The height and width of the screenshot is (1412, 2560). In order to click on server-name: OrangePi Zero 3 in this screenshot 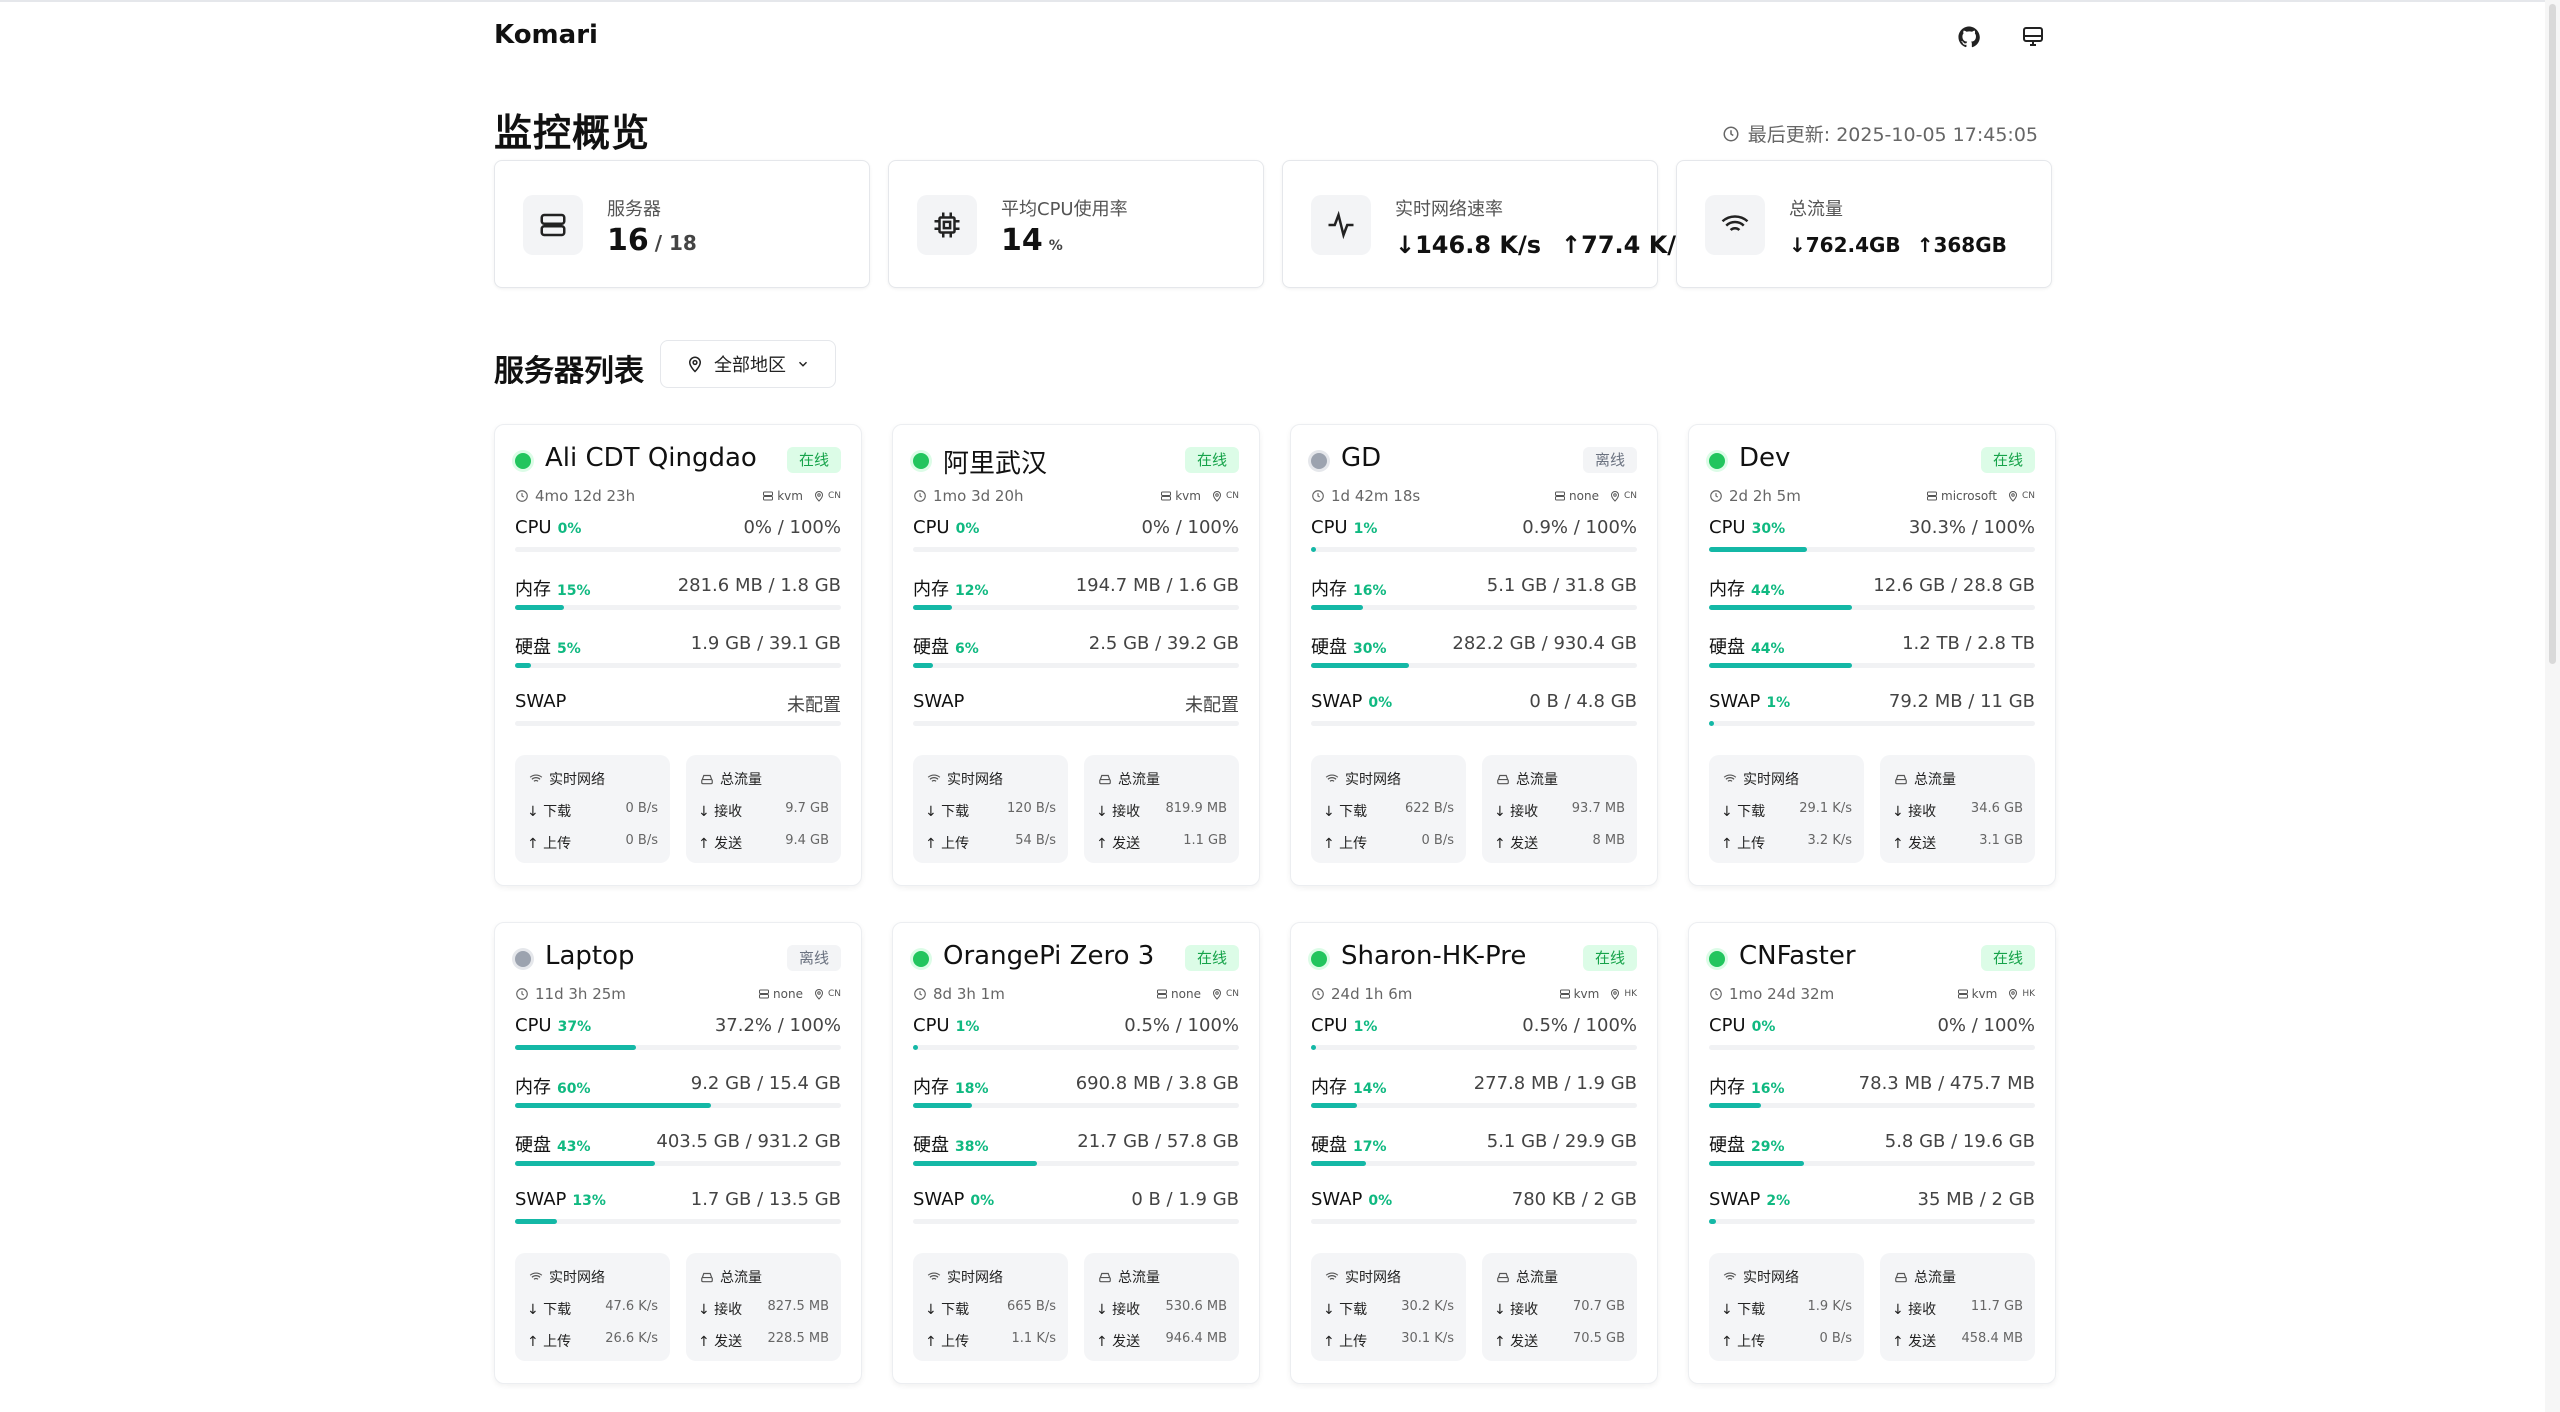, I will do `click(1049, 956)`.